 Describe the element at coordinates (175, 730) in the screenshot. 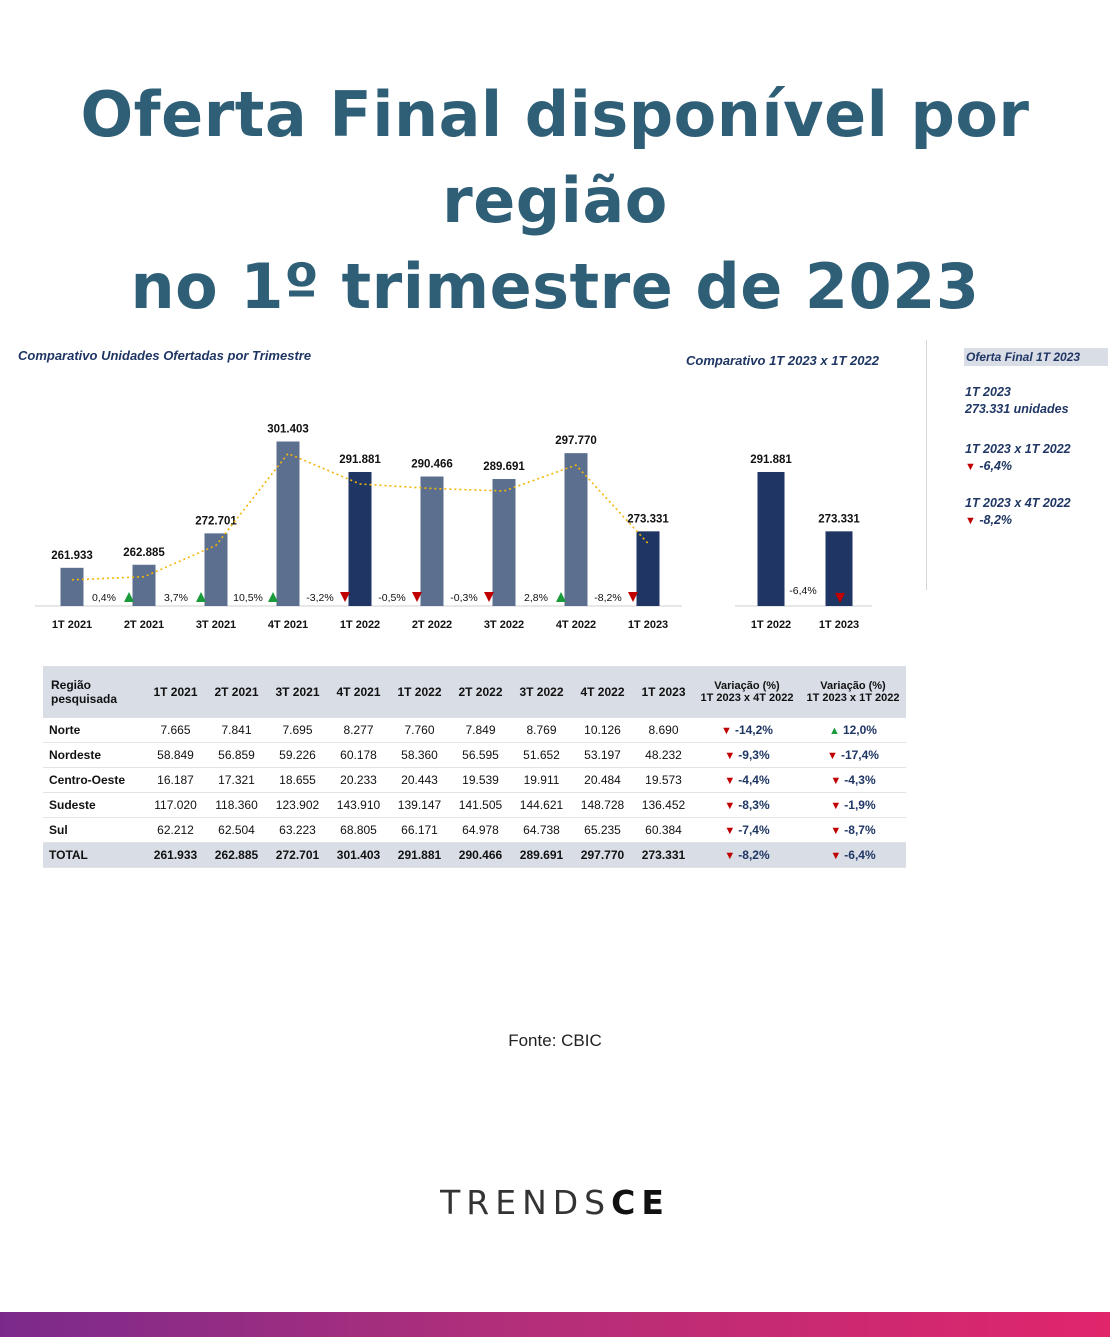

I see `value-cell: 7.665` at that location.